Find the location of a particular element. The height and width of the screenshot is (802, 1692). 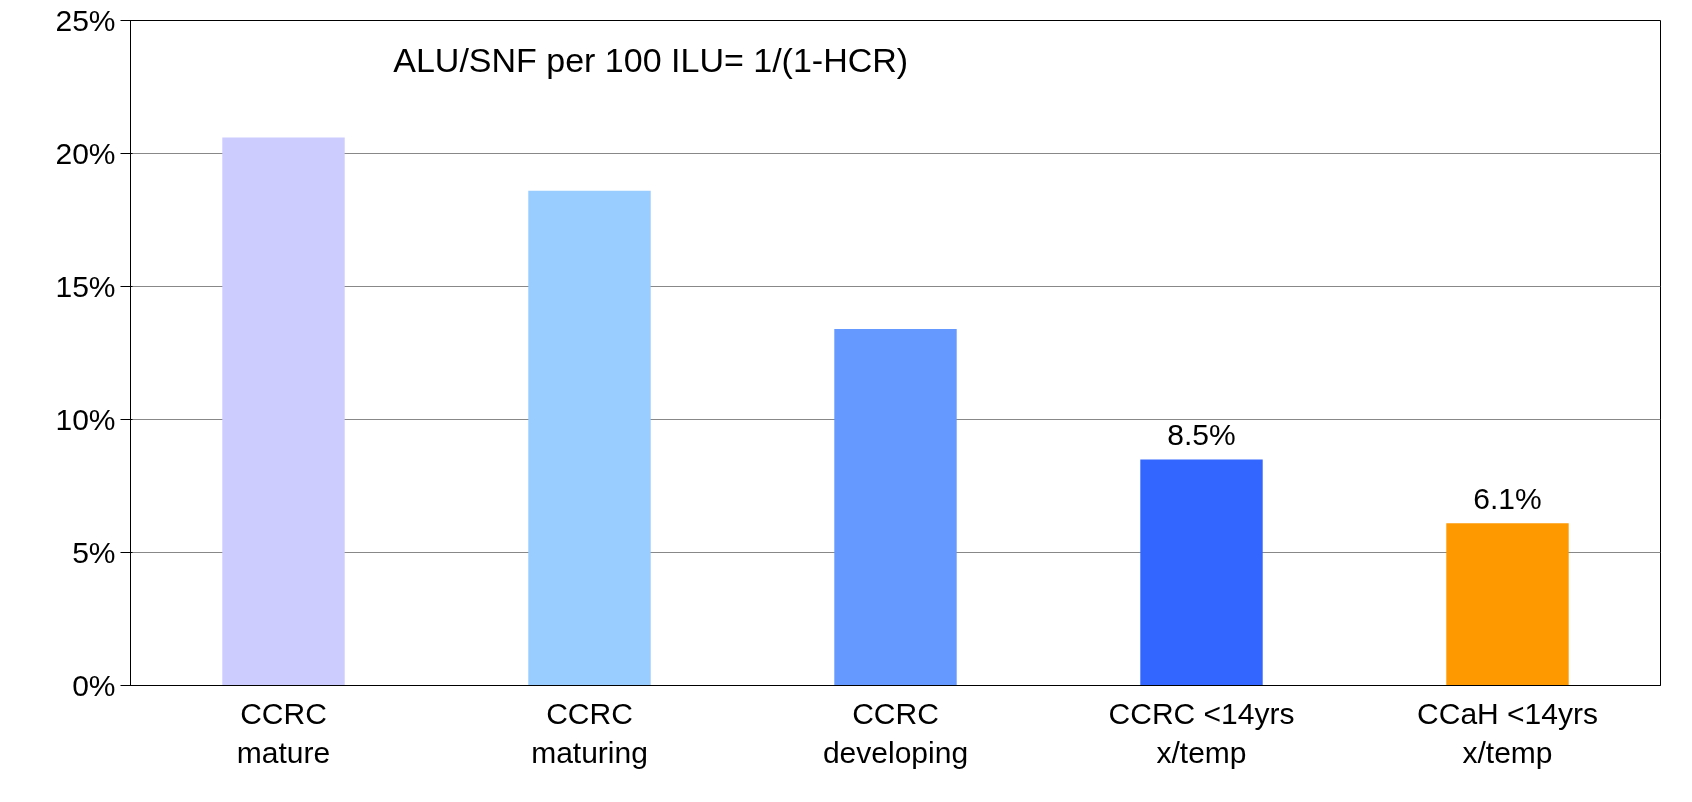

y-tick-label: 10% is located at coordinates (85, 419).